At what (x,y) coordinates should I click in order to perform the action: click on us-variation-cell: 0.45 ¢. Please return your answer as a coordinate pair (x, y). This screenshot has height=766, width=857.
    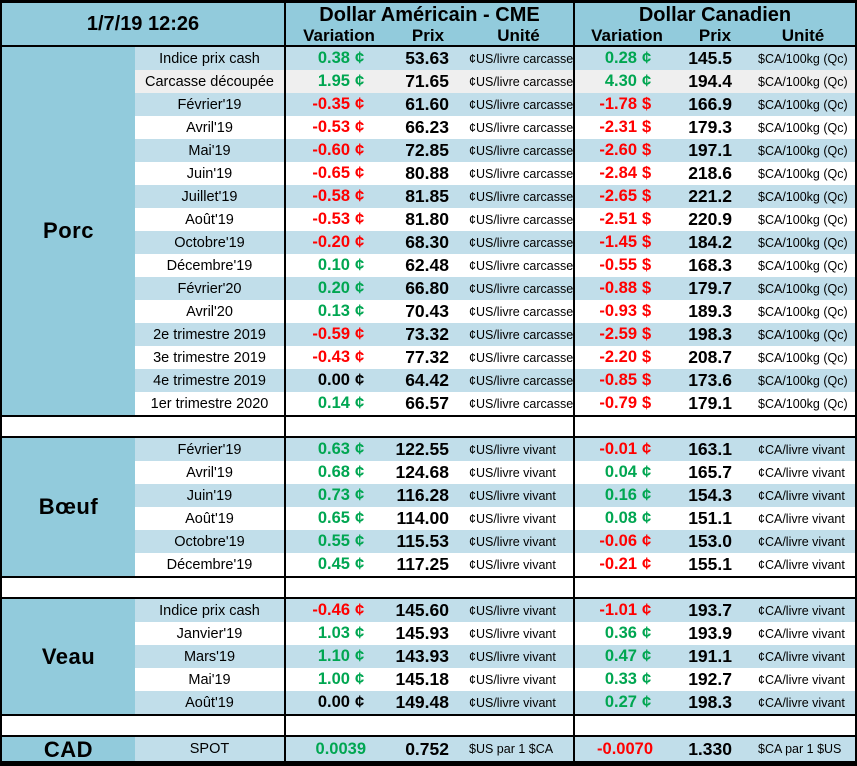
    Looking at the image, I should click on (339, 564).